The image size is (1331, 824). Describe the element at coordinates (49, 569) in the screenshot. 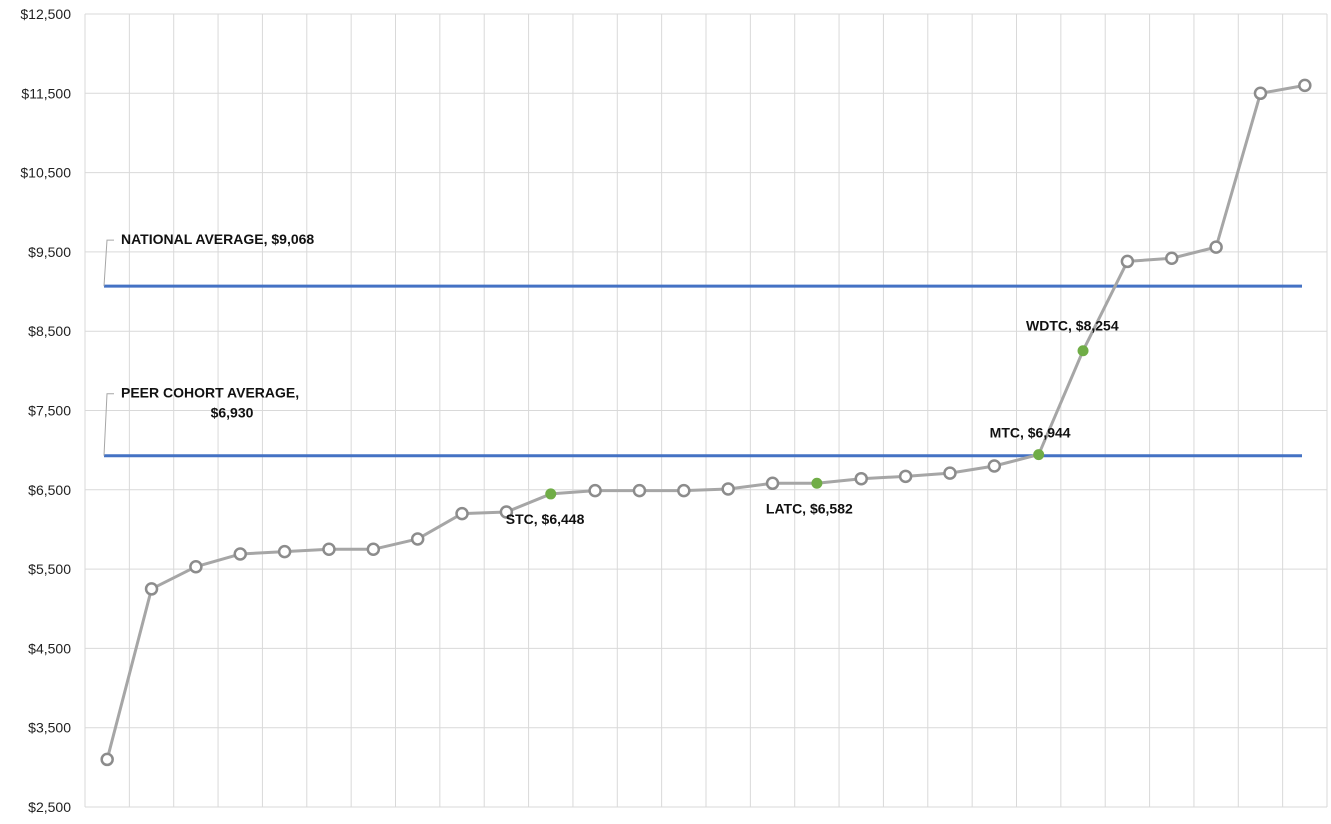

I see `y-tick-label: $5,500` at that location.